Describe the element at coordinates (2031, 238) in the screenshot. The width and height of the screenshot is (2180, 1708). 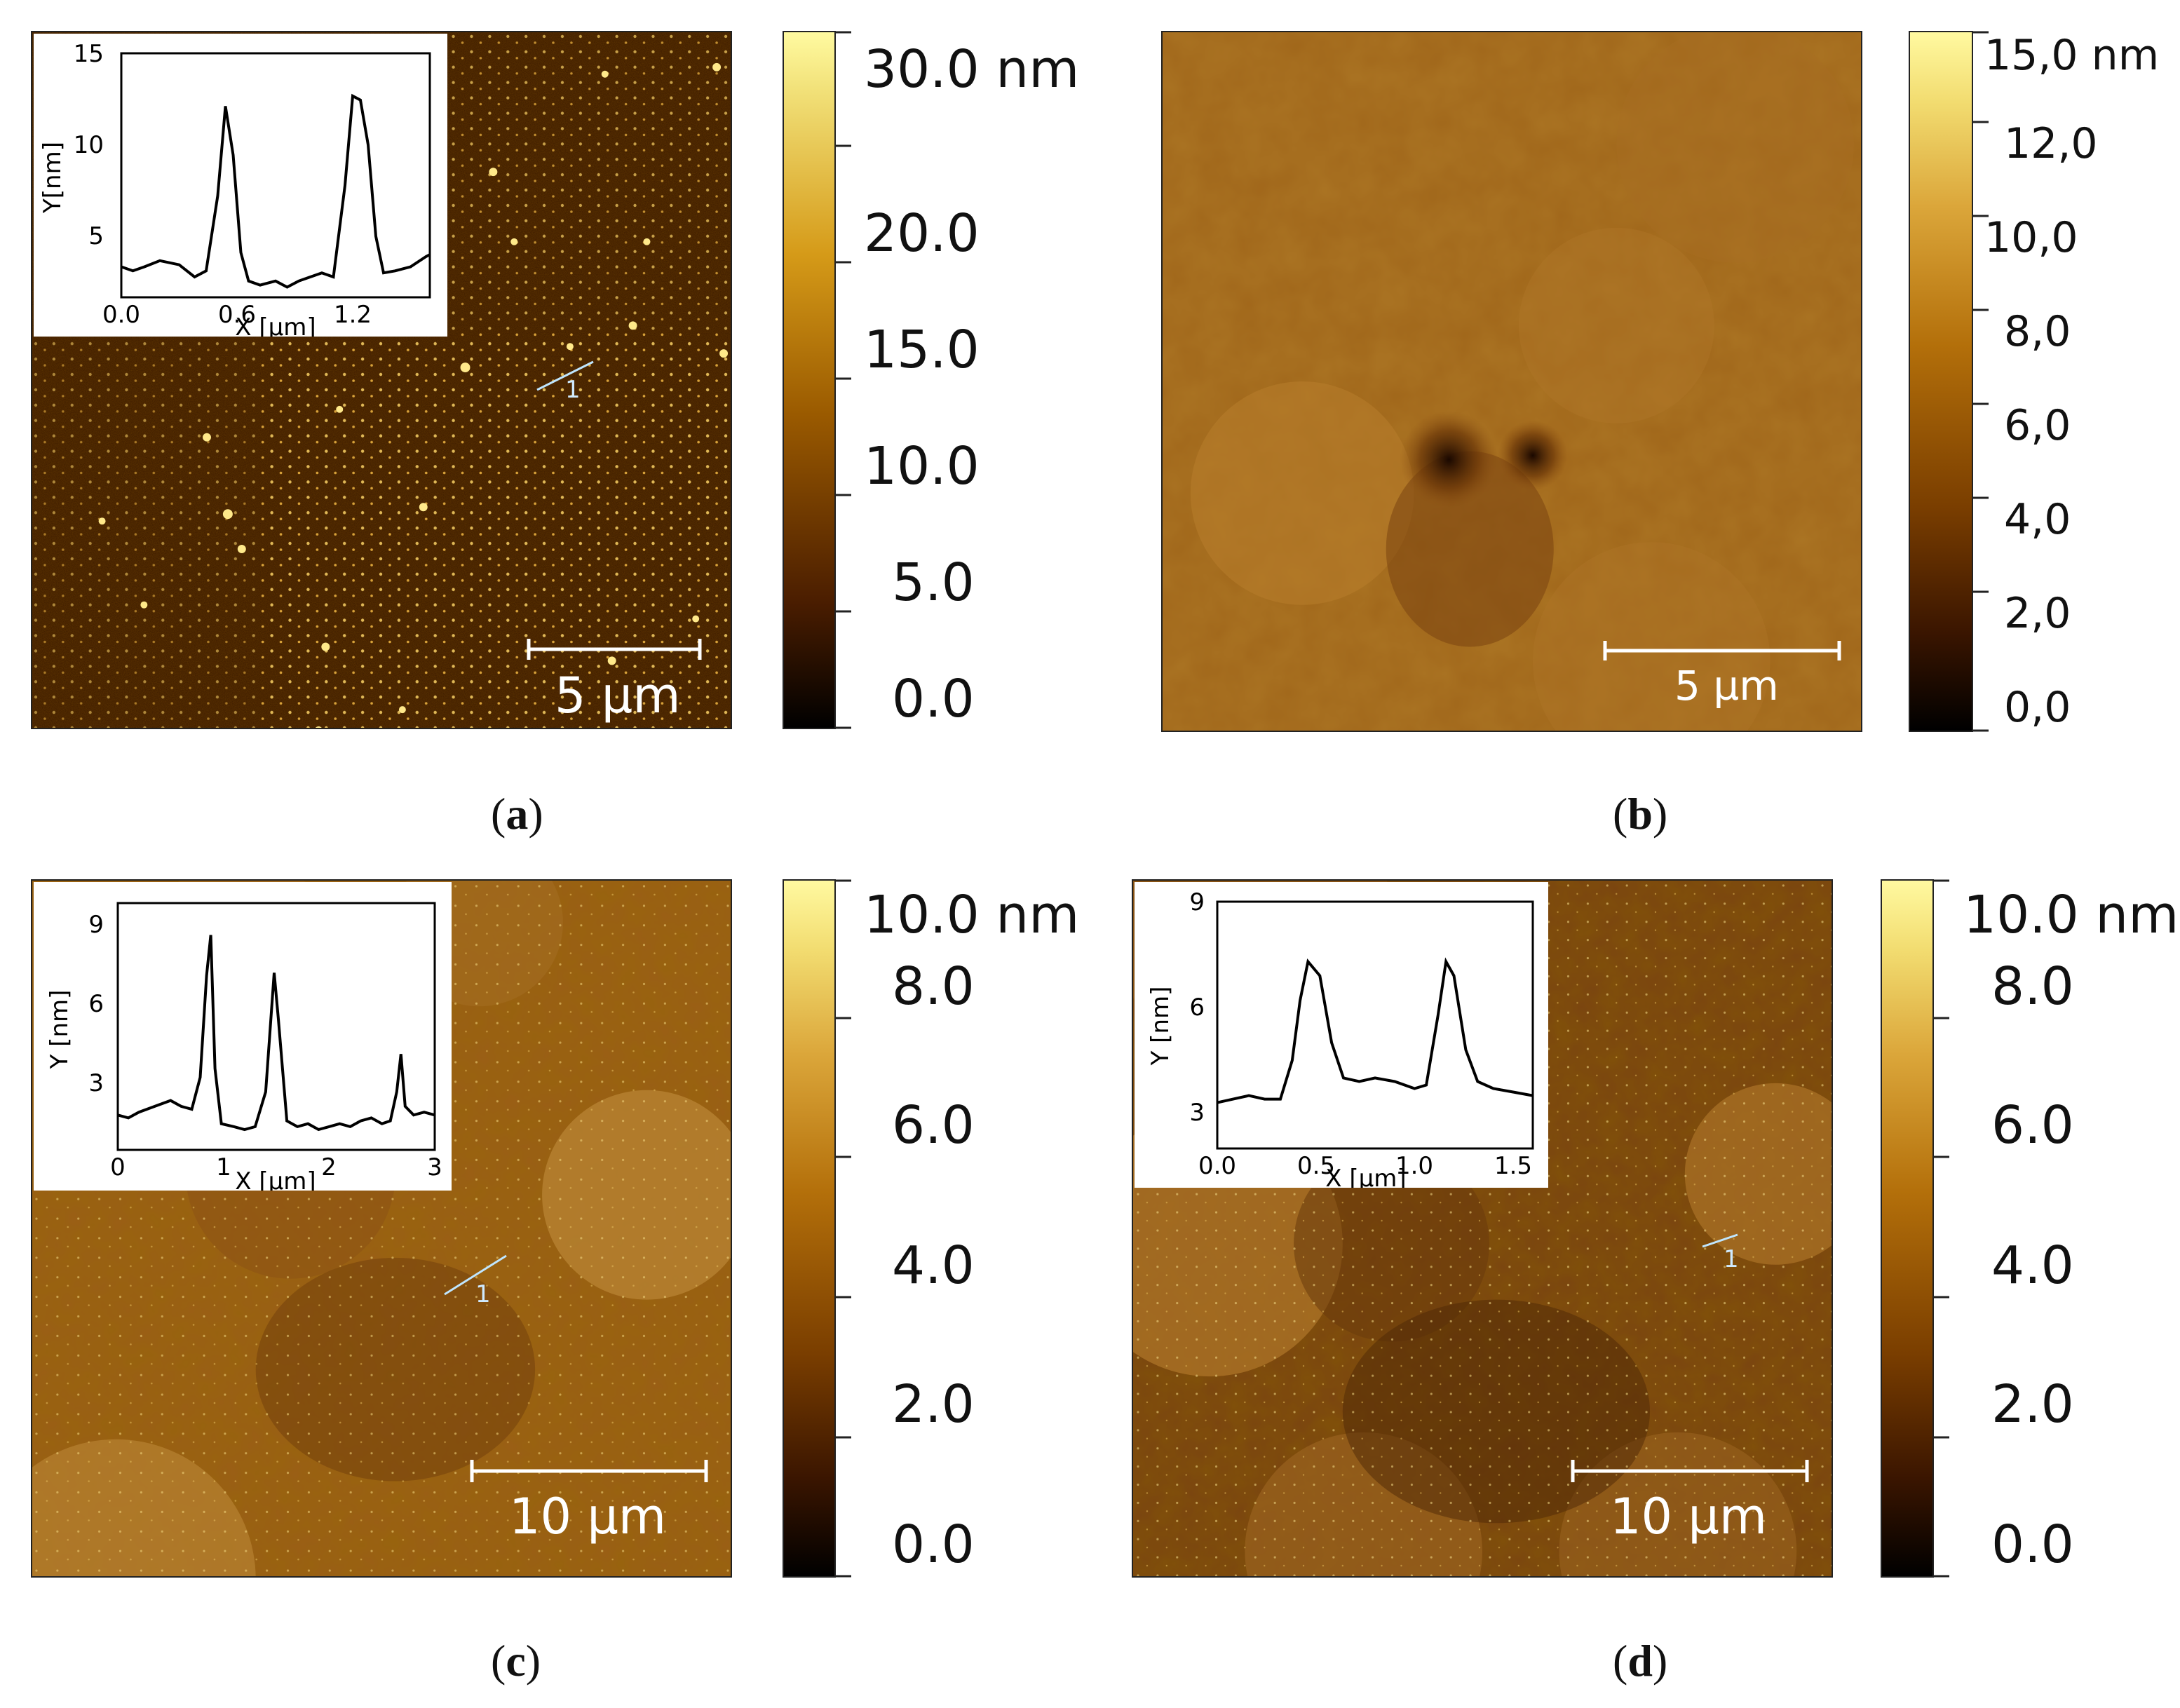
I see `colorbar-label: 10,0` at that location.